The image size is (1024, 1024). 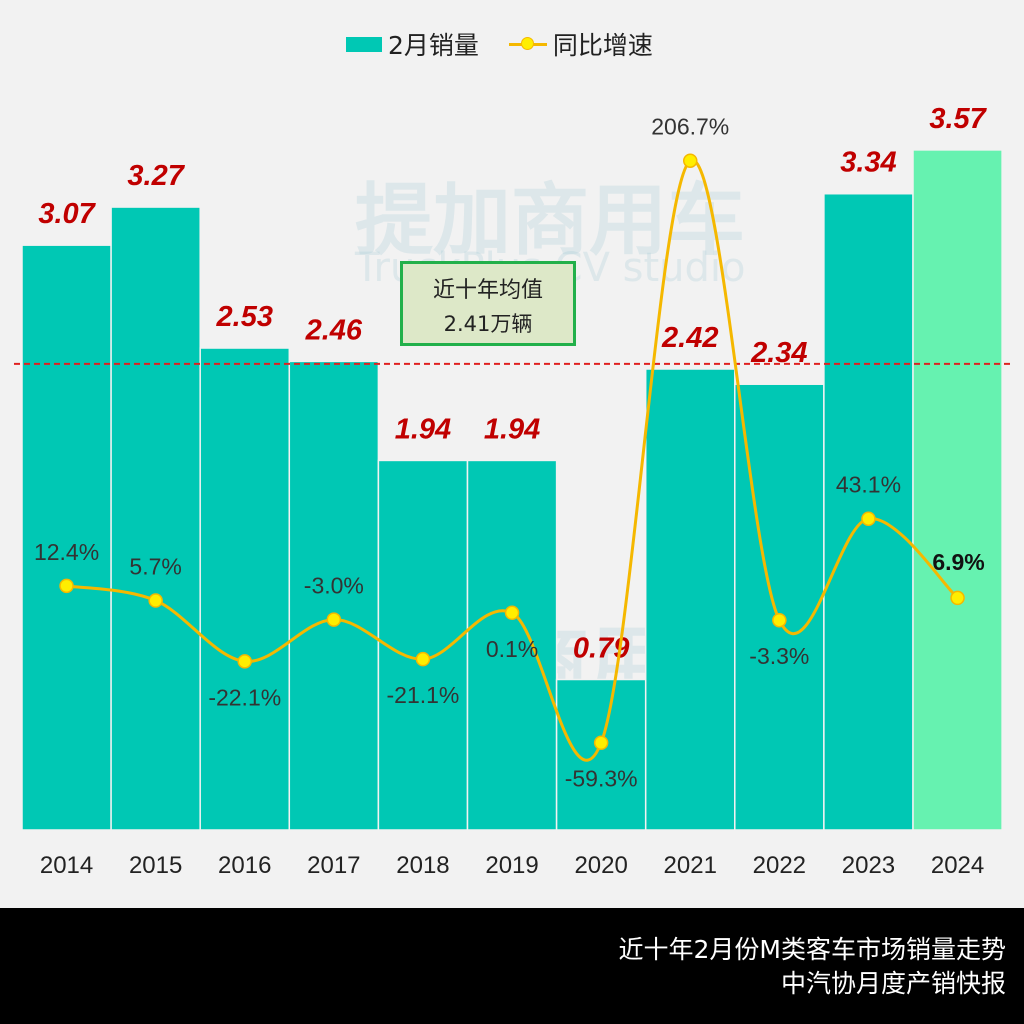 What do you see at coordinates (66, 537) in the screenshot?
I see `bar-2014` at bounding box center [66, 537].